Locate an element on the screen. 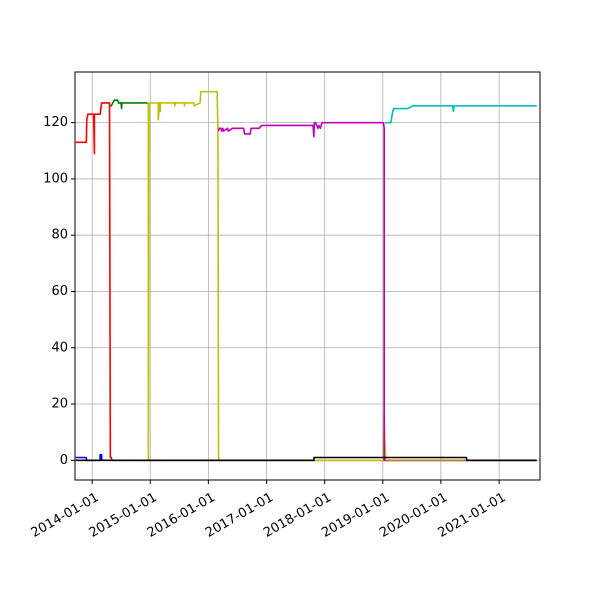 This screenshot has height=600, width=600. y-tick-label: 120 is located at coordinates (55, 122).